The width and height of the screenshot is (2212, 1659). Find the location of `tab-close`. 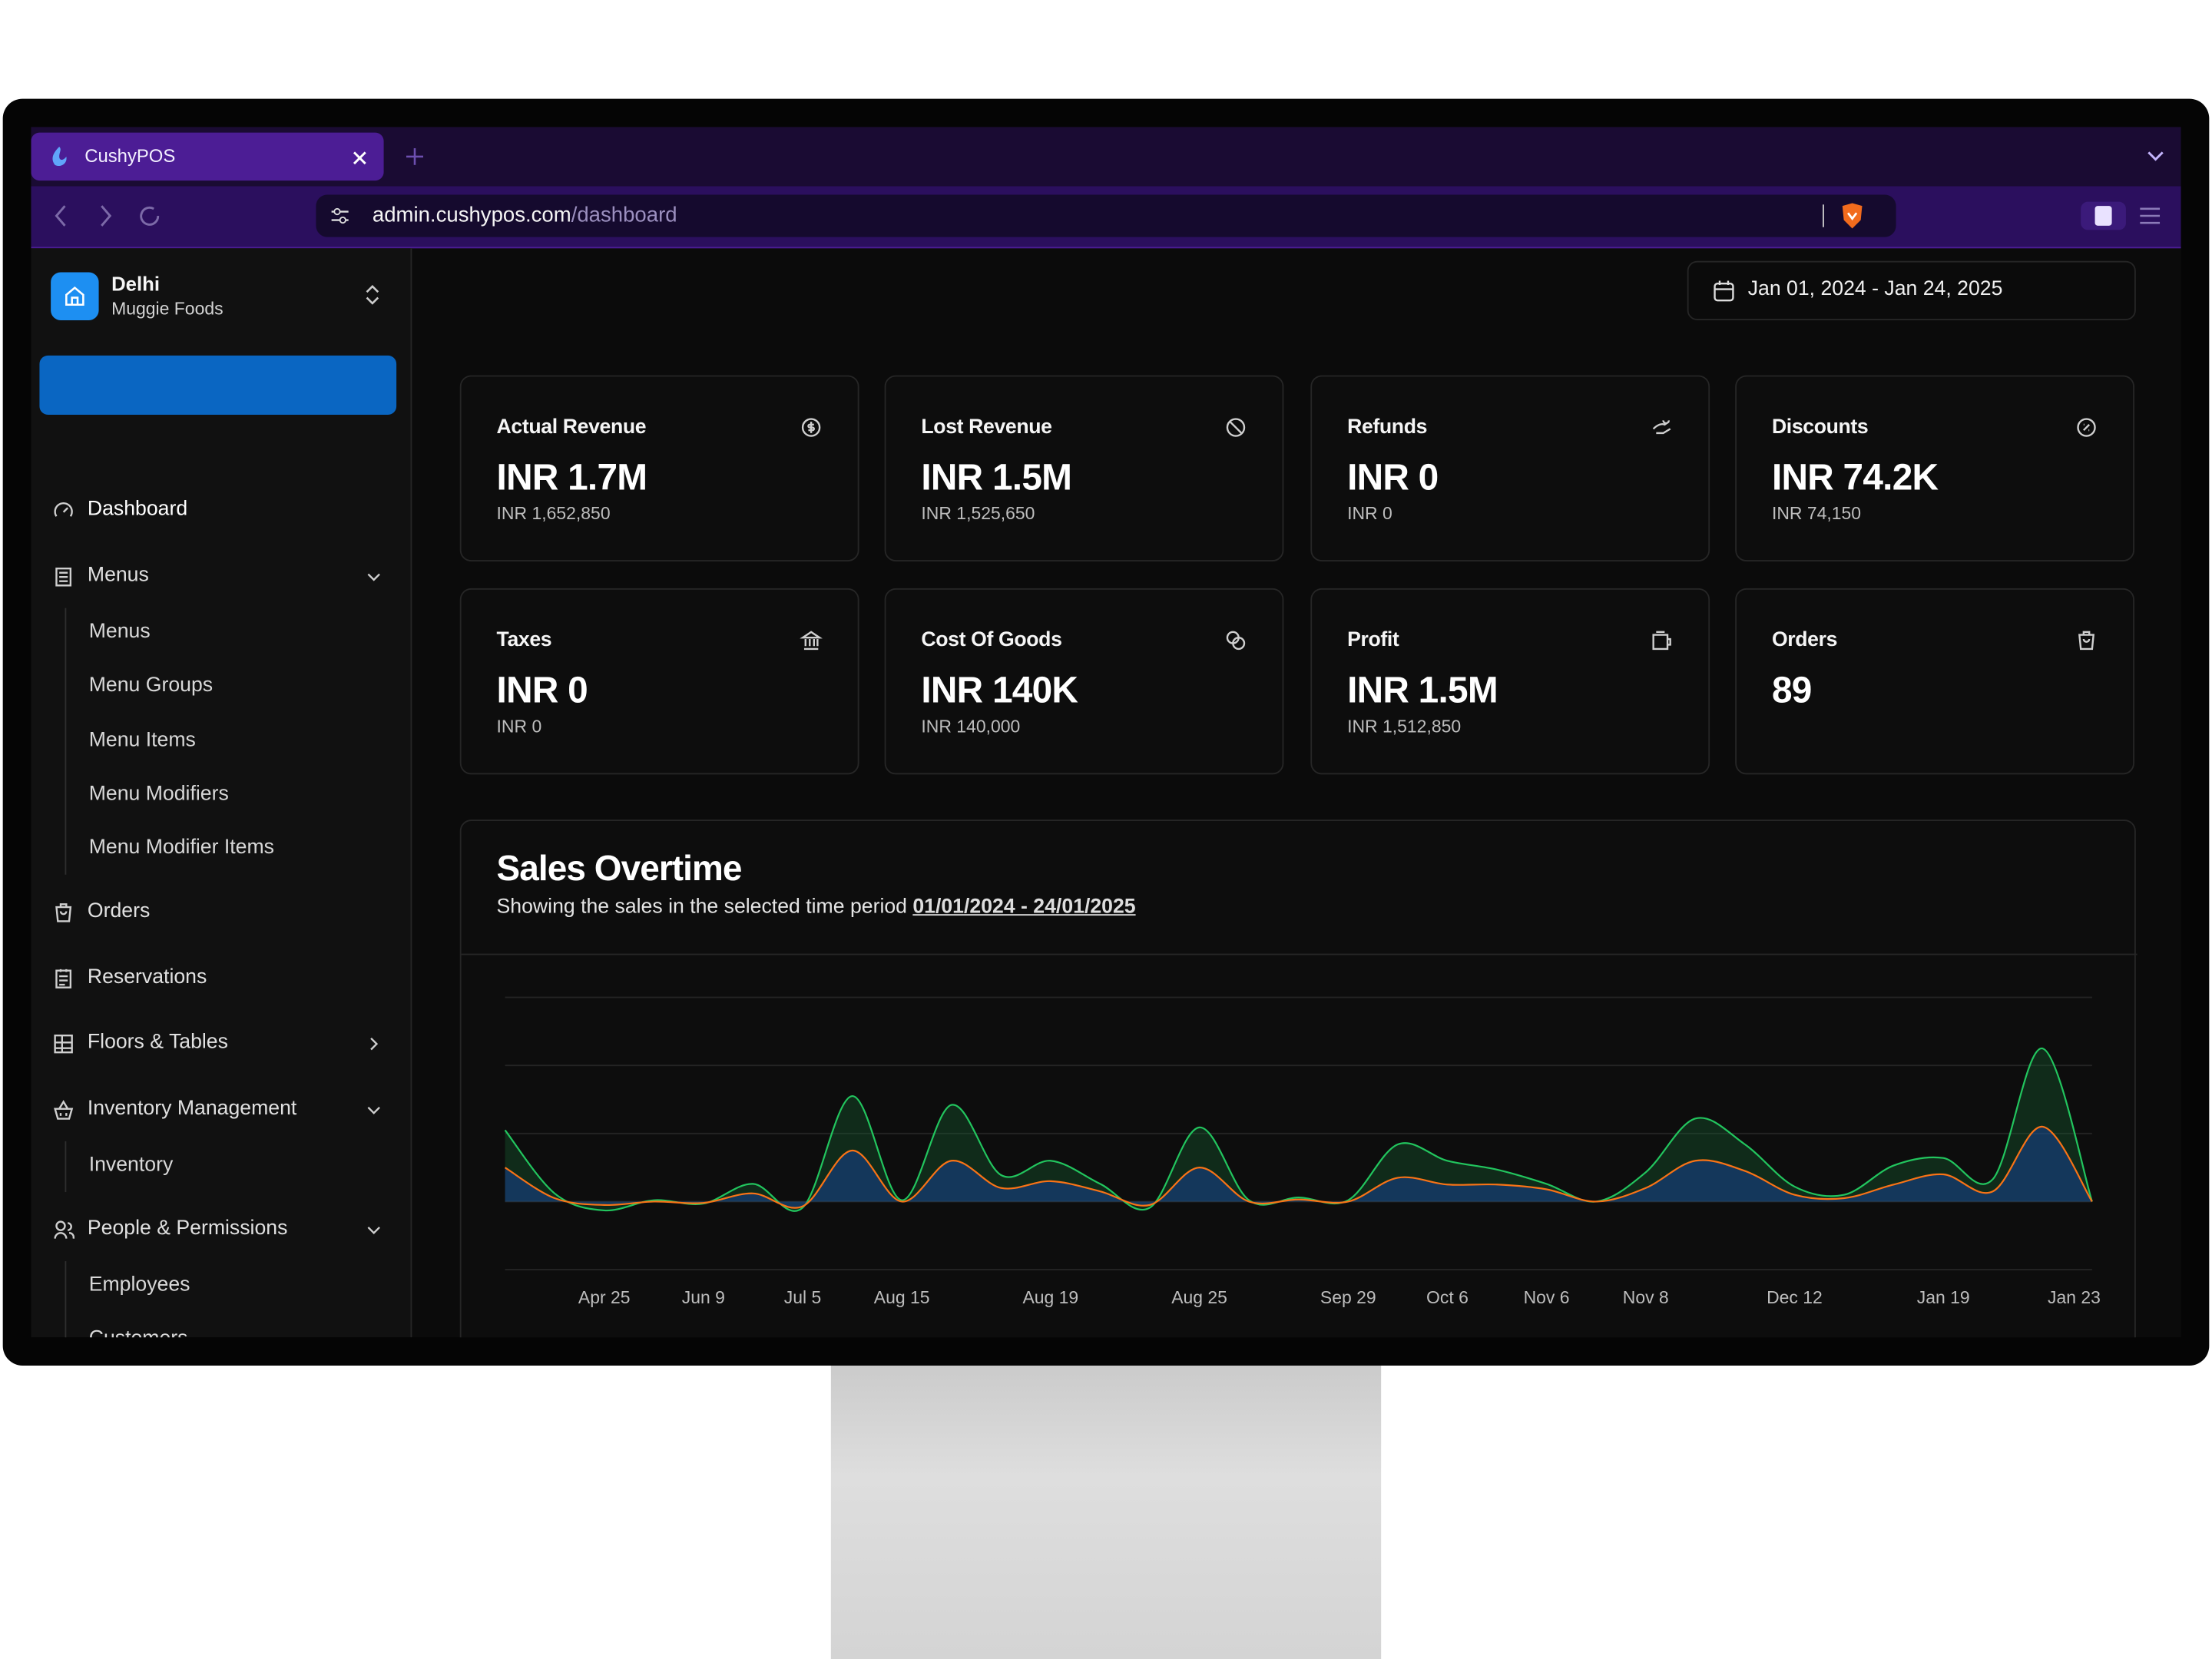

tab-close is located at coordinates (359, 158).